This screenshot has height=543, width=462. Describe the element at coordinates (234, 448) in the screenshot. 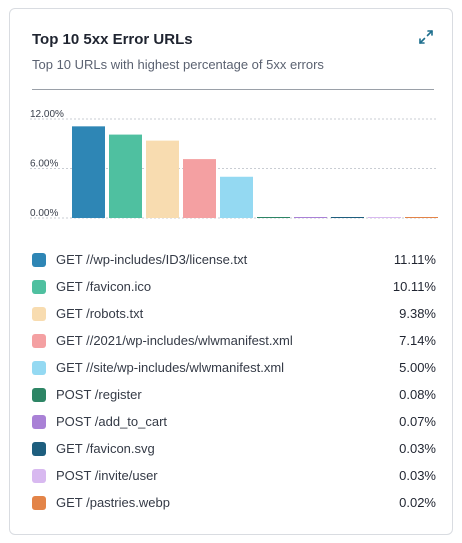

I see `legend-item: GET /favicon.svg 0.03%` at that location.